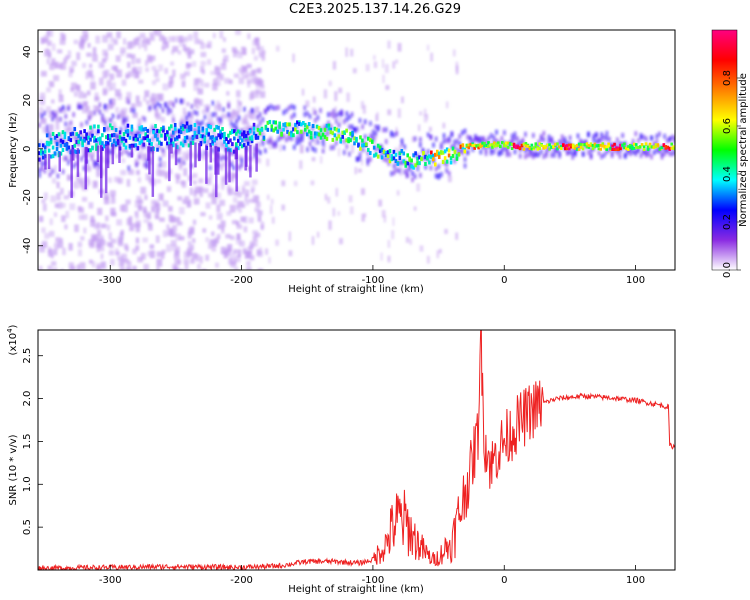  Describe the element at coordinates (635, 280) in the screenshot. I see `x-tick-label: 100` at that location.